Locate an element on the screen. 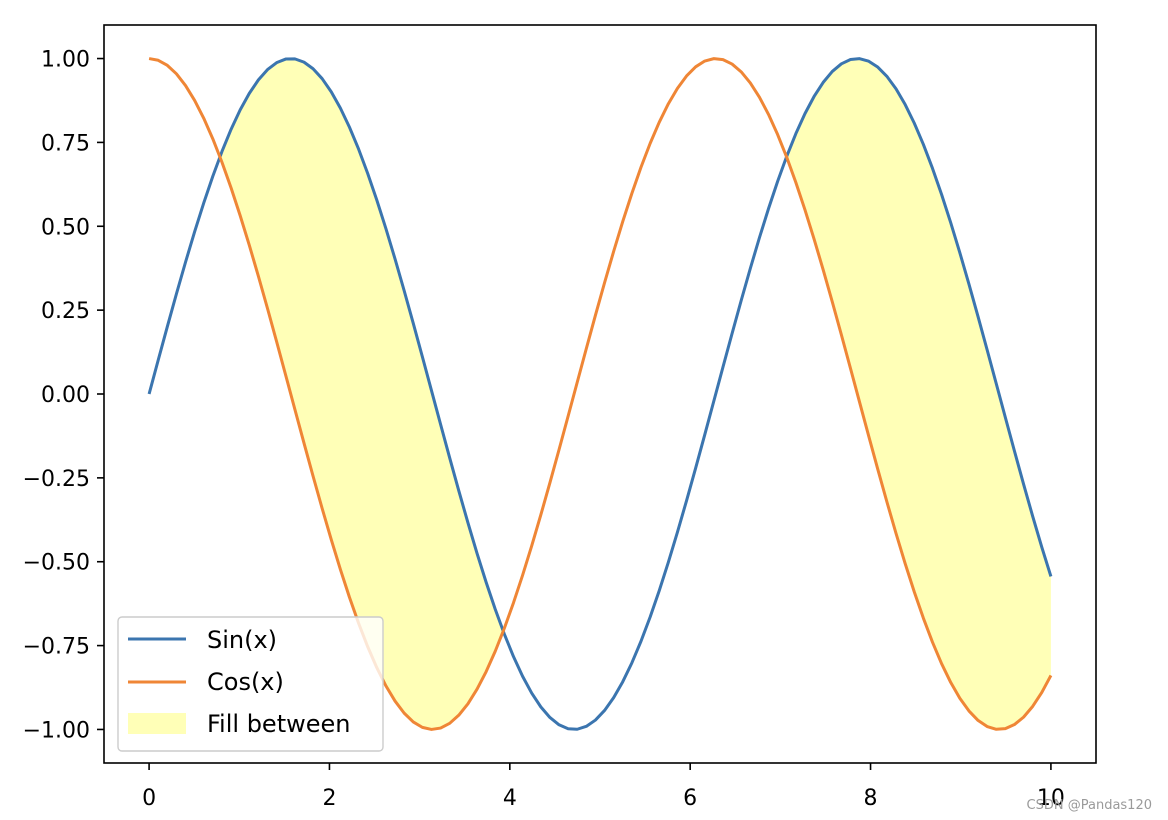 The width and height of the screenshot is (1168, 820). legend-label-cos: Cos(x) is located at coordinates (245, 682).